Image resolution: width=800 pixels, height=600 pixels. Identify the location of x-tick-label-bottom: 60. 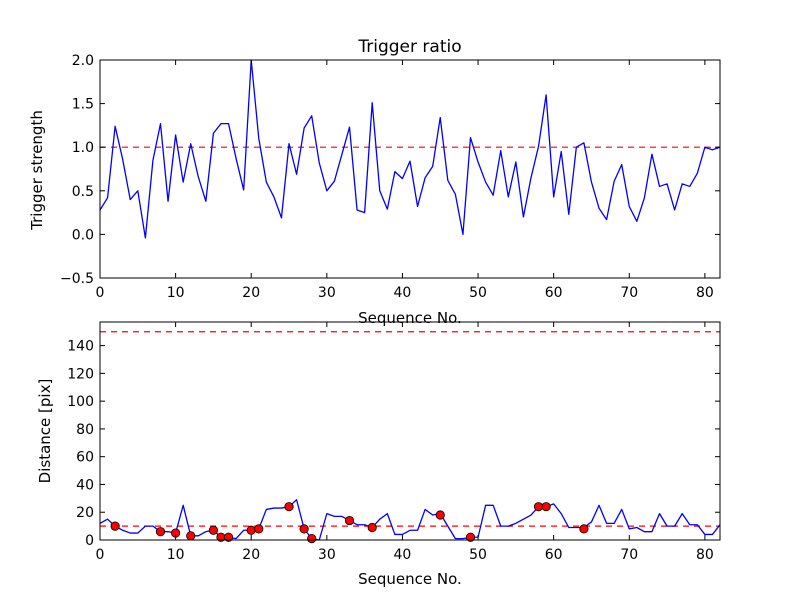
(554, 555).